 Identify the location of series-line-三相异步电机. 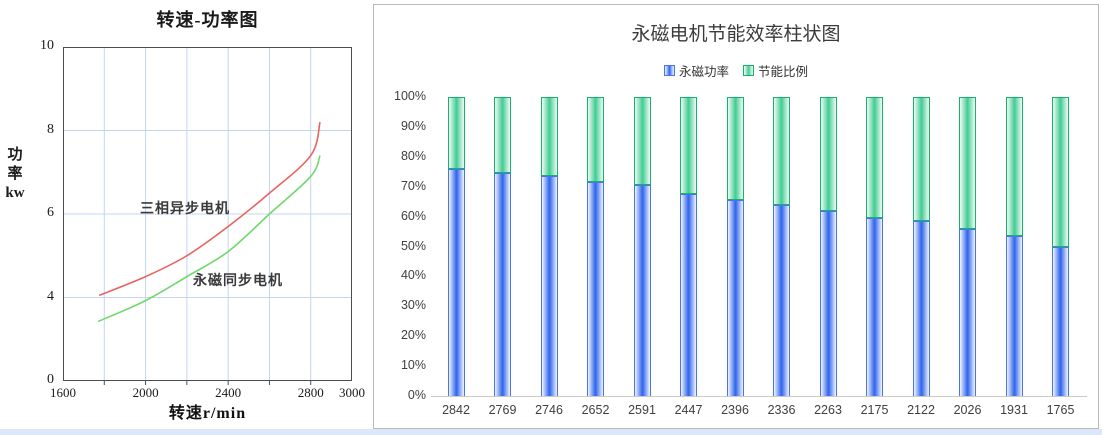
(209, 209).